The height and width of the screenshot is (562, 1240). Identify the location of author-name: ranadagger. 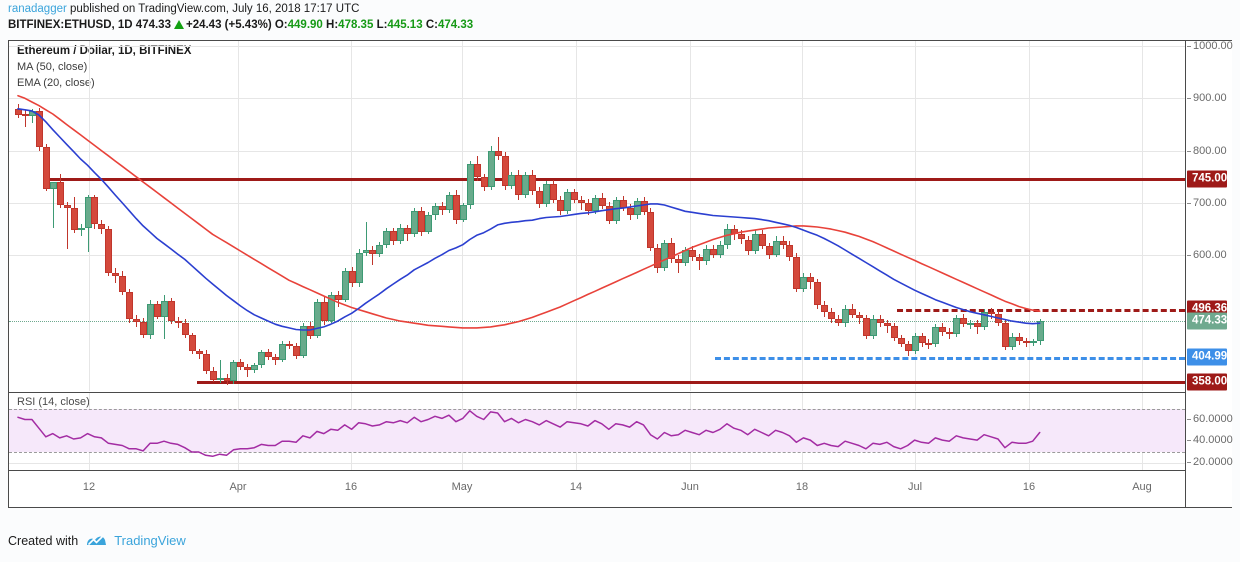
(37, 9).